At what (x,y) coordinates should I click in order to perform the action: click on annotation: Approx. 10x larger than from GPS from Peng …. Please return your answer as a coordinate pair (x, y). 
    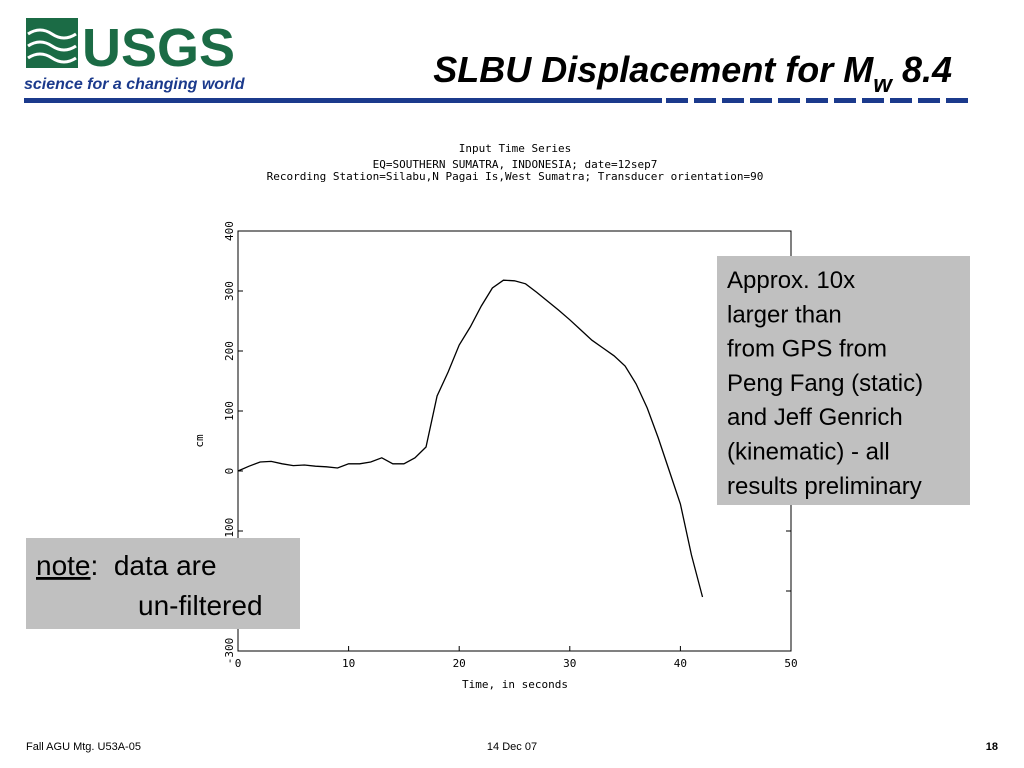
    Looking at the image, I should click on (825, 383).